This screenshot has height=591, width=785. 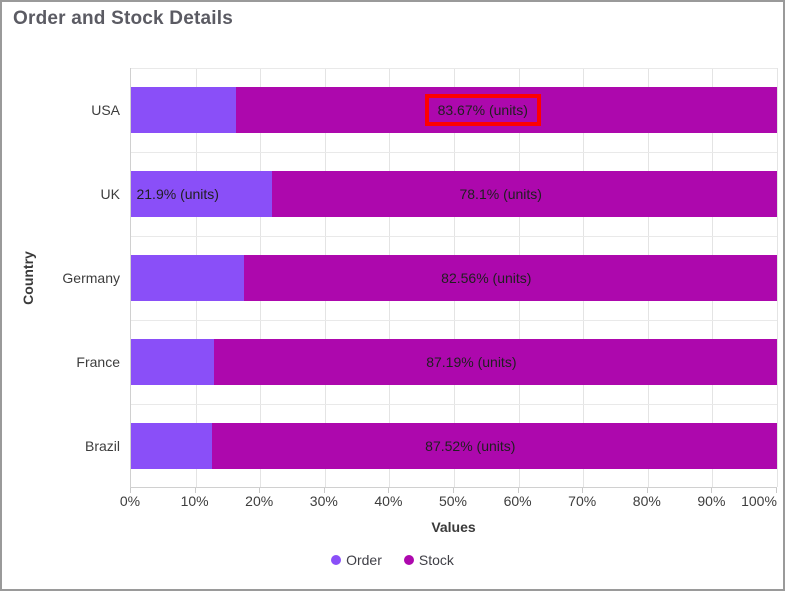 What do you see at coordinates (184, 110) in the screenshot?
I see `order-segment-usa` at bounding box center [184, 110].